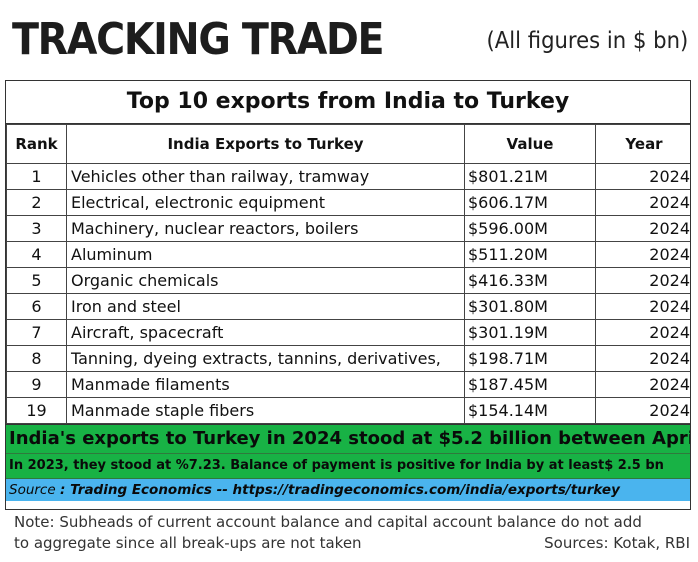 This screenshot has width=698, height=562. I want to click on column-header-rank: Rank, so click(36, 144).